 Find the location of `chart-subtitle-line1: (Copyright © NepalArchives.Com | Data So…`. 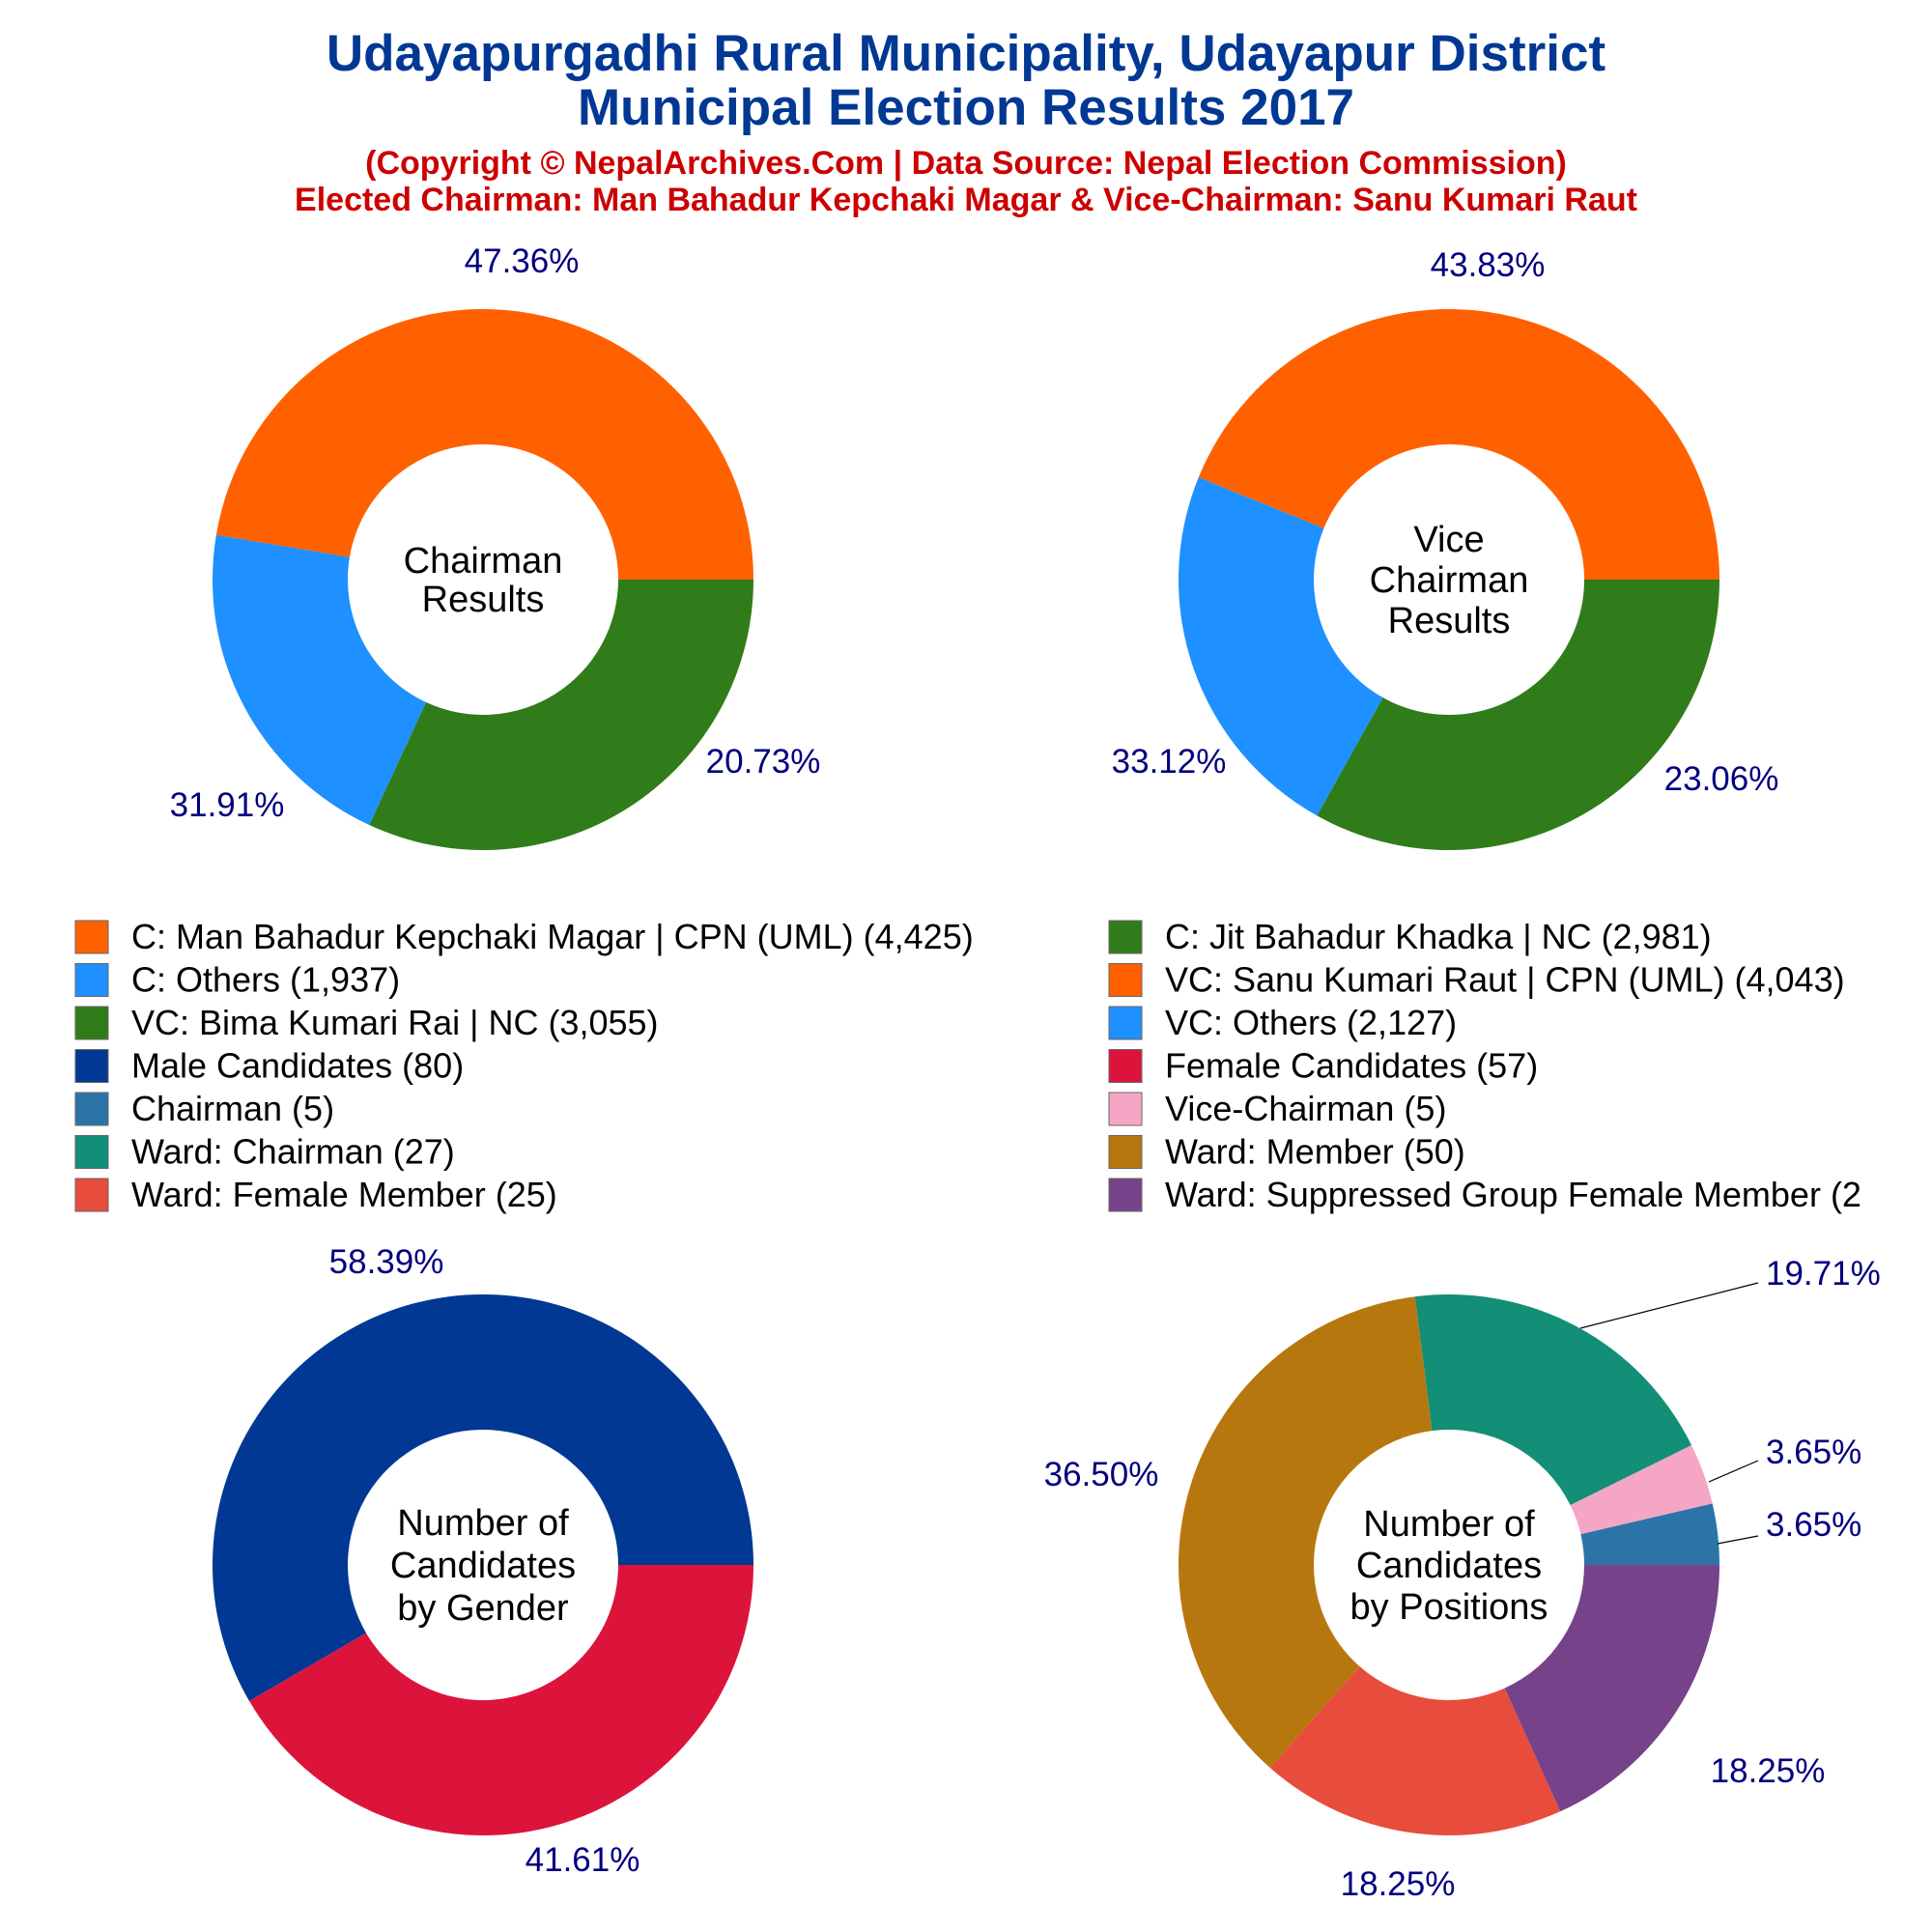

chart-subtitle-line1: (Copyright © NepalArchives.Com | Data So… is located at coordinates (966, 163).